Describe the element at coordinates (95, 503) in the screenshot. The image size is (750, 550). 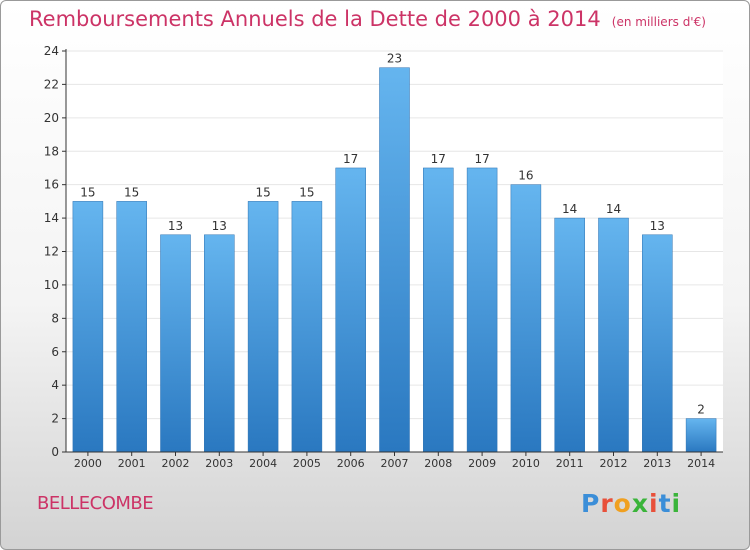
I see `commune-name: BELLECOMBE` at that location.